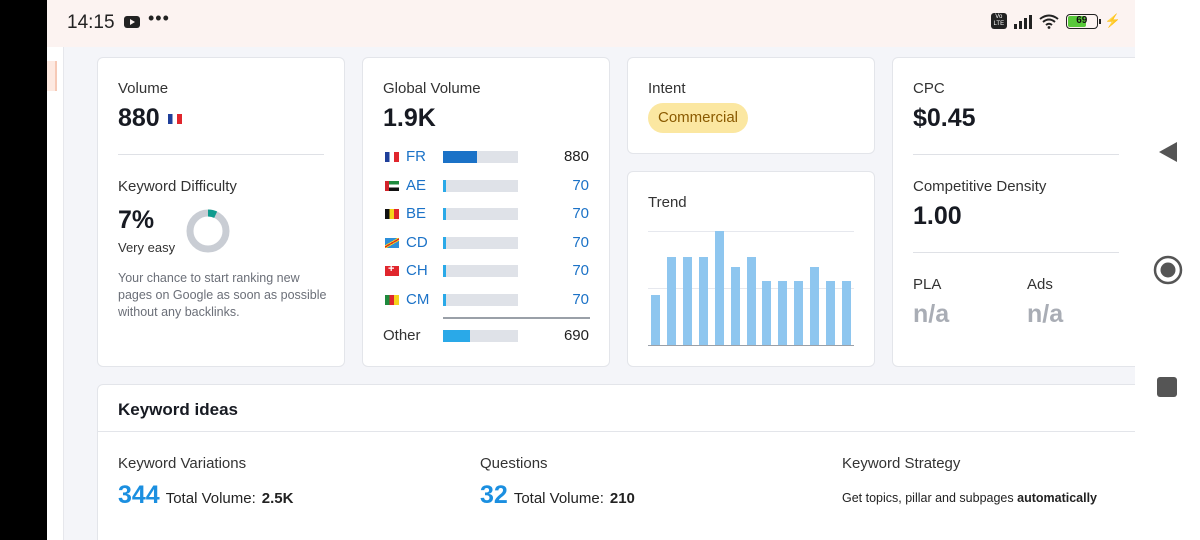 Image resolution: width=1200 pixels, height=540 pixels. I want to click on country-code-be: BE, so click(416, 214).